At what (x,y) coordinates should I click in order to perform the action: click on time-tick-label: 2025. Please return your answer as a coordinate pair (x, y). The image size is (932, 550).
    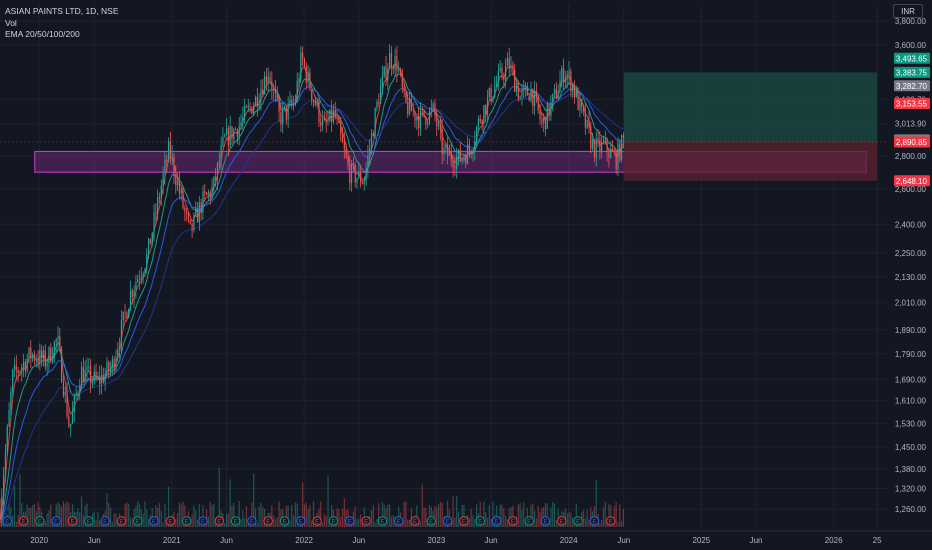
    Looking at the image, I should click on (701, 540).